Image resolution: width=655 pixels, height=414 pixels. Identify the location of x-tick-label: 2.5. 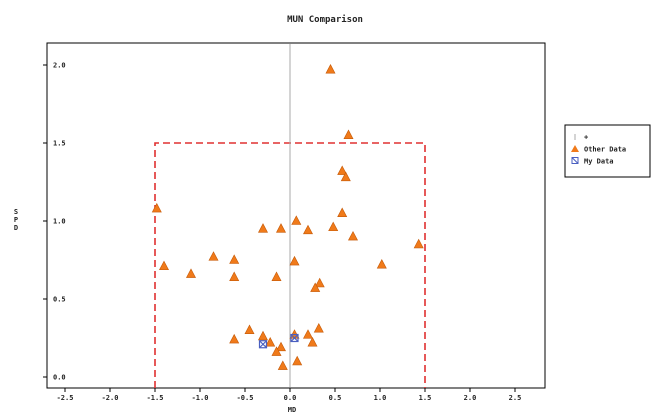
(515, 398).